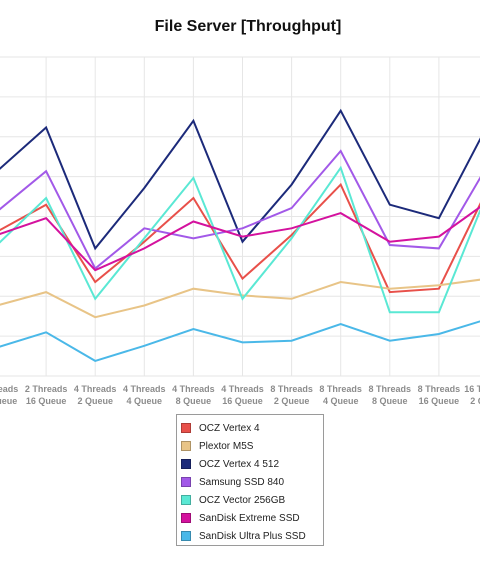 The width and height of the screenshot is (480, 564). What do you see at coordinates (226, 446) in the screenshot?
I see `legend-label: Plextor M5S` at bounding box center [226, 446].